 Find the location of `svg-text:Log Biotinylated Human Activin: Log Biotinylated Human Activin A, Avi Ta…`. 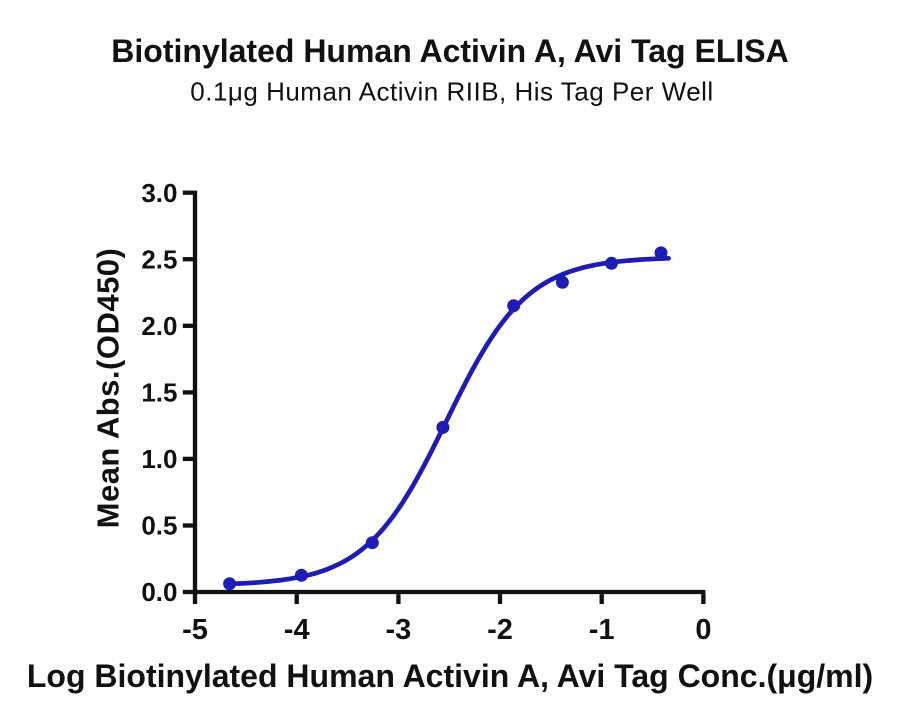

svg-text:Log Biotinylated Human Activin: Log Biotinylated Human Activin A, Avi Ta… is located at coordinates (450, 676).